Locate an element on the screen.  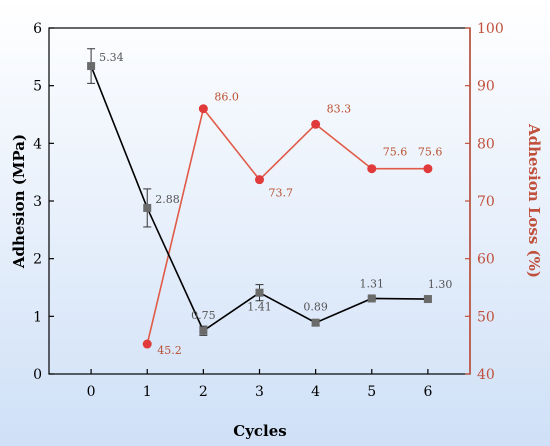
left-tick-label: 4 is located at coordinates (37, 144).